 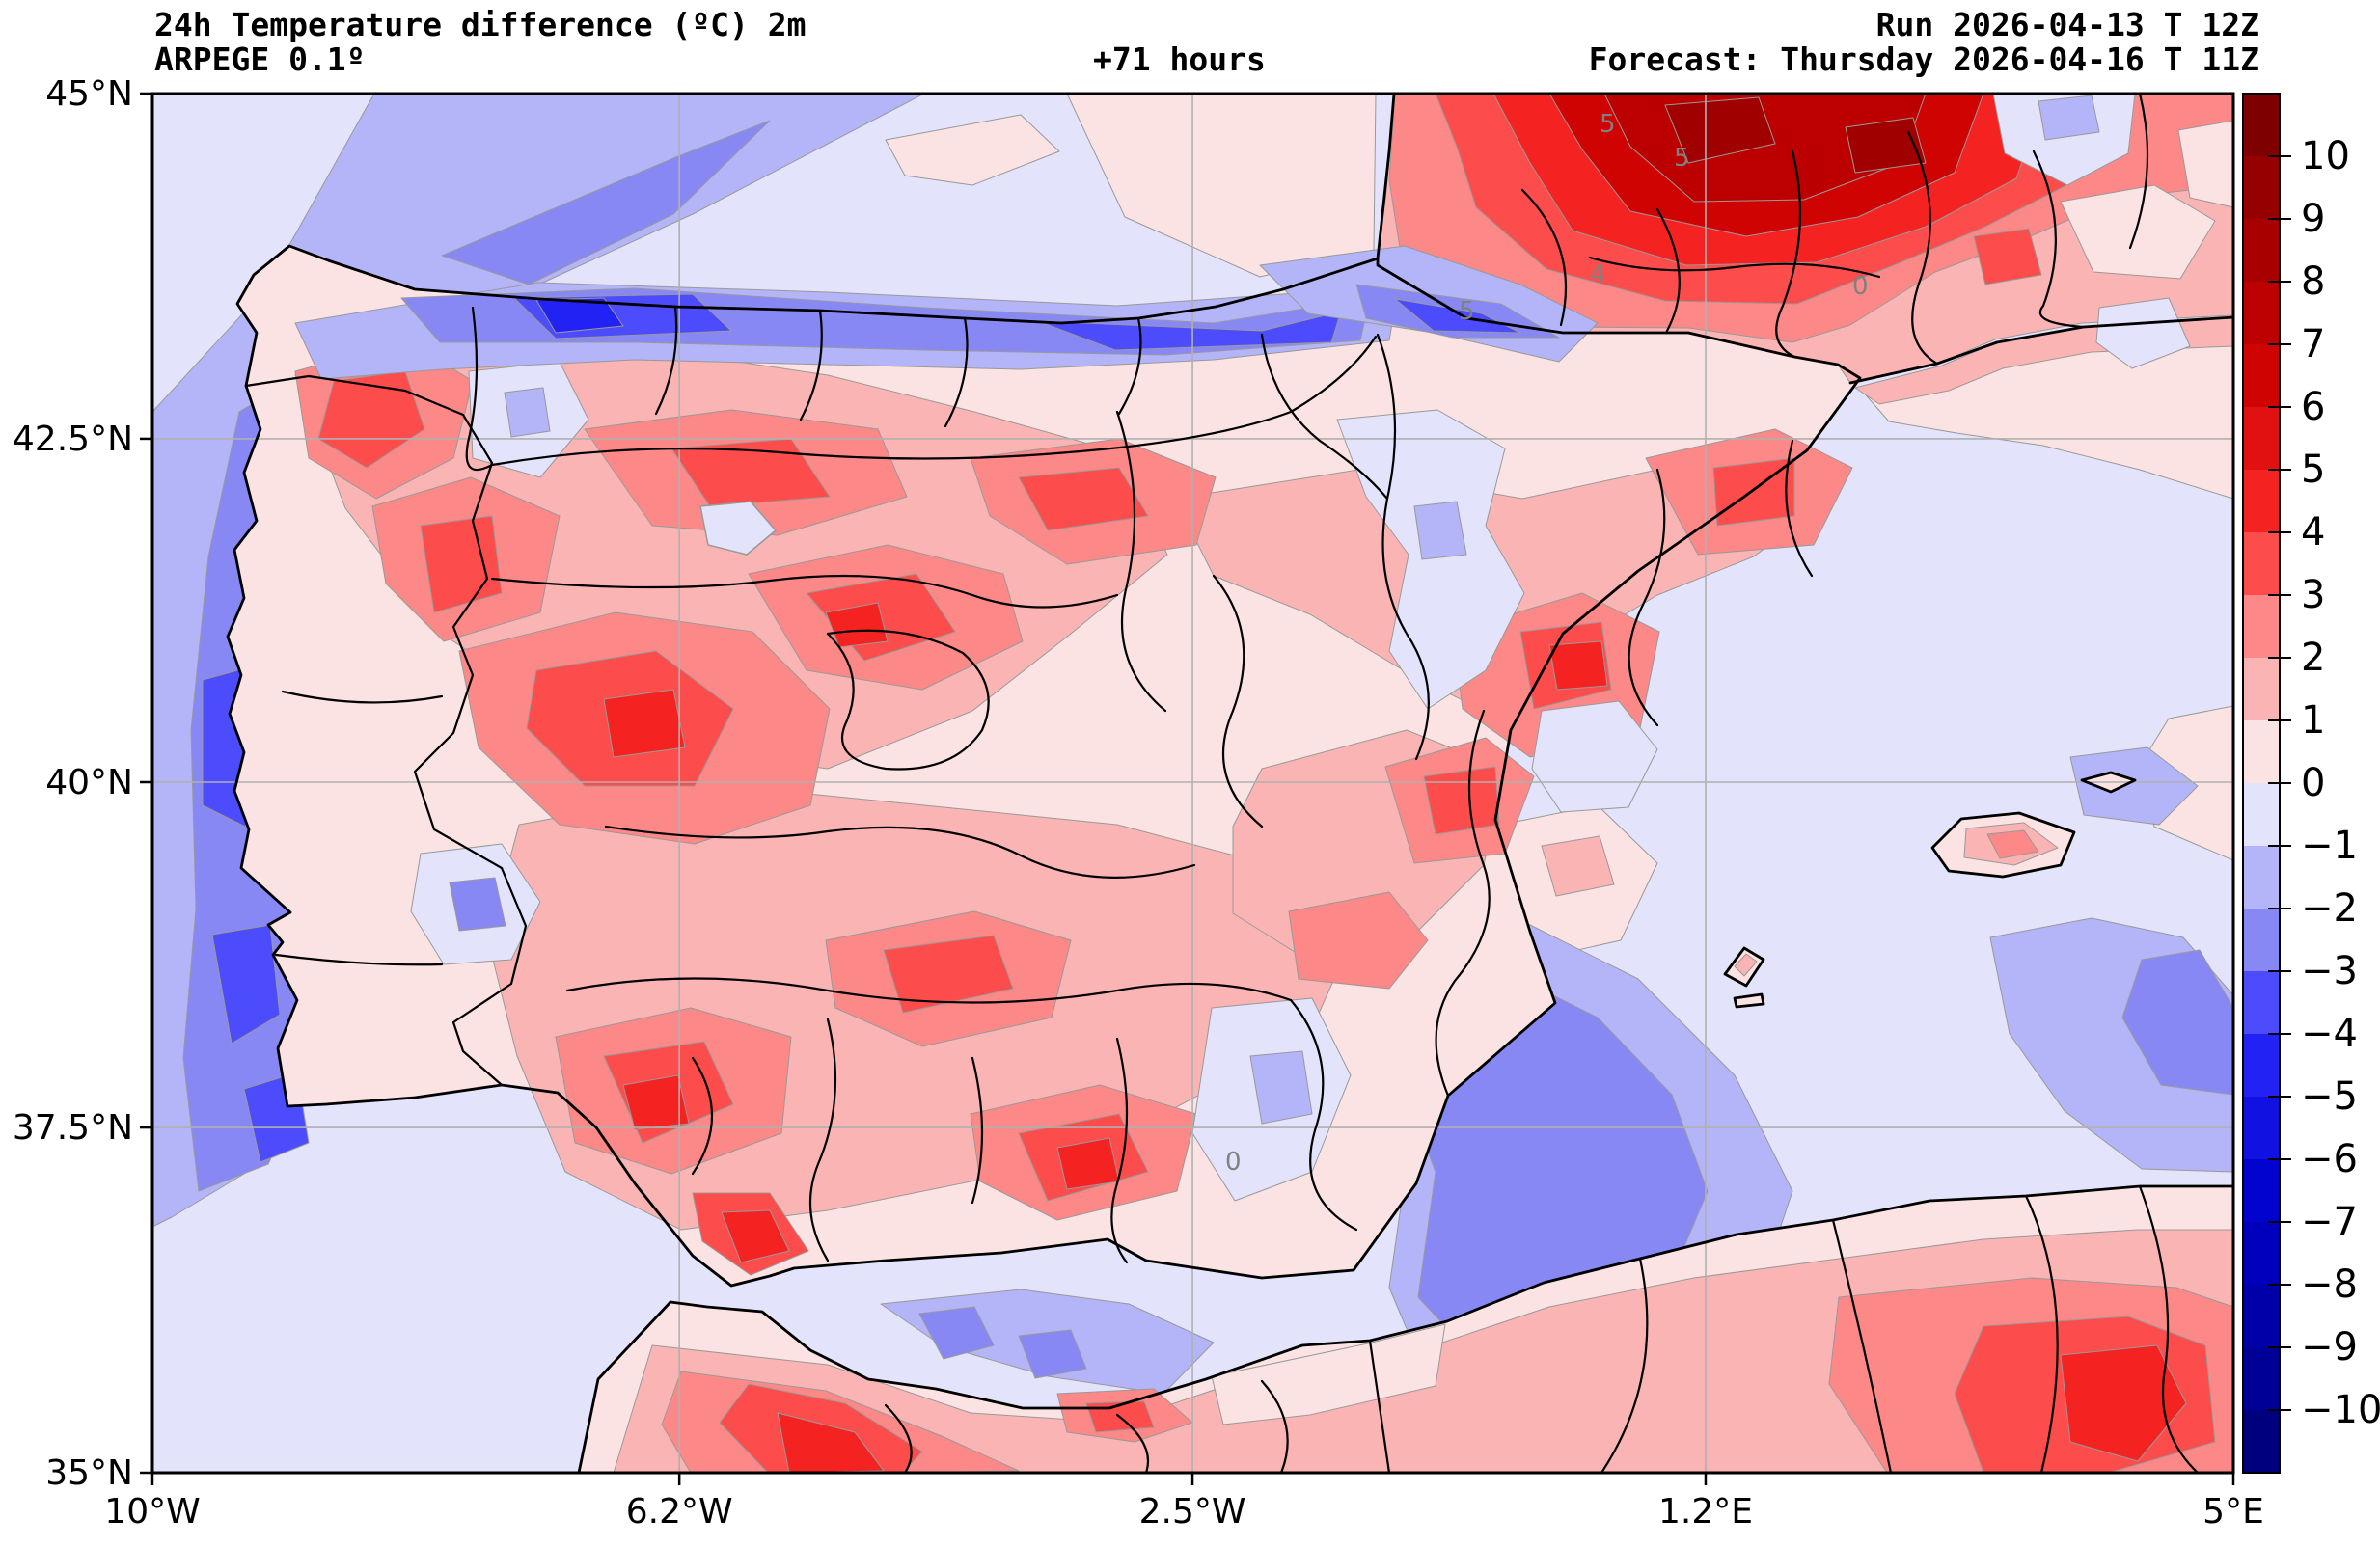 What do you see at coordinates (1088, 1164) in the screenshot?
I see `region-granada-hot-spot` at bounding box center [1088, 1164].